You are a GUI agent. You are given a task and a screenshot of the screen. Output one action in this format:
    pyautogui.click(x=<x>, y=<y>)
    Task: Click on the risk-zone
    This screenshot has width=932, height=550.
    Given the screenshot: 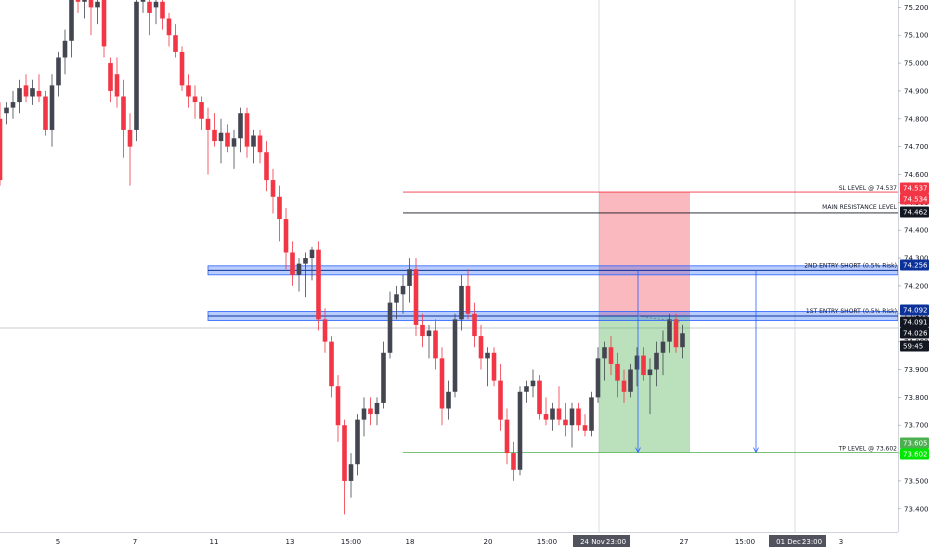 What is the action you would take?
    pyautogui.click(x=644, y=254)
    